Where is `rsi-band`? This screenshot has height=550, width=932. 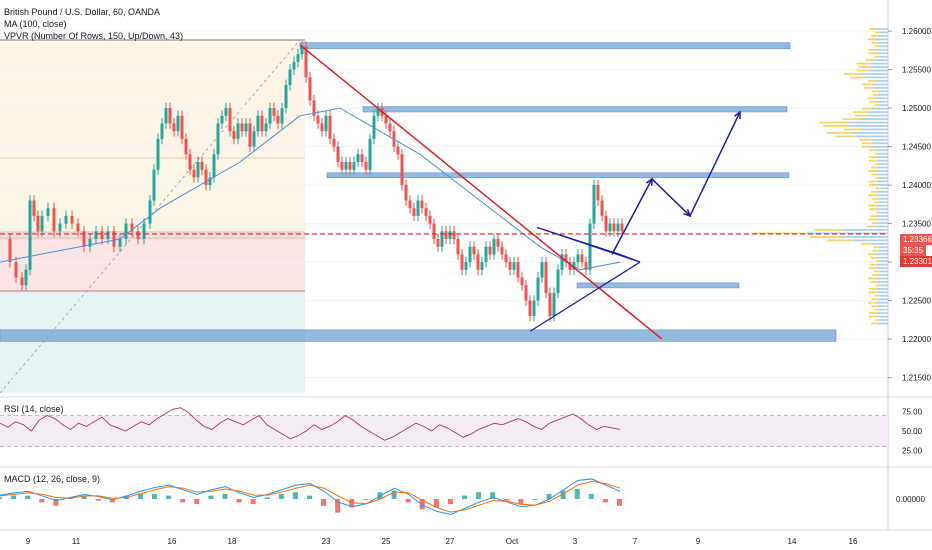
rsi-band is located at coordinates (444, 431).